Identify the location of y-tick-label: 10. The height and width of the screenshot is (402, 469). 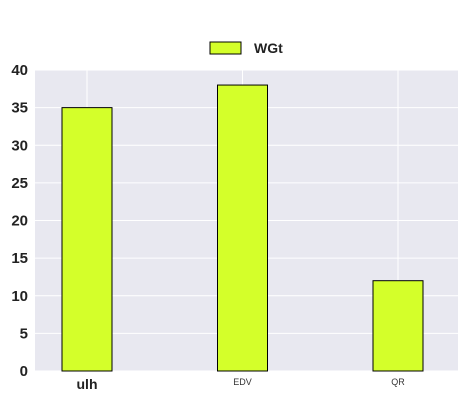
(19, 296).